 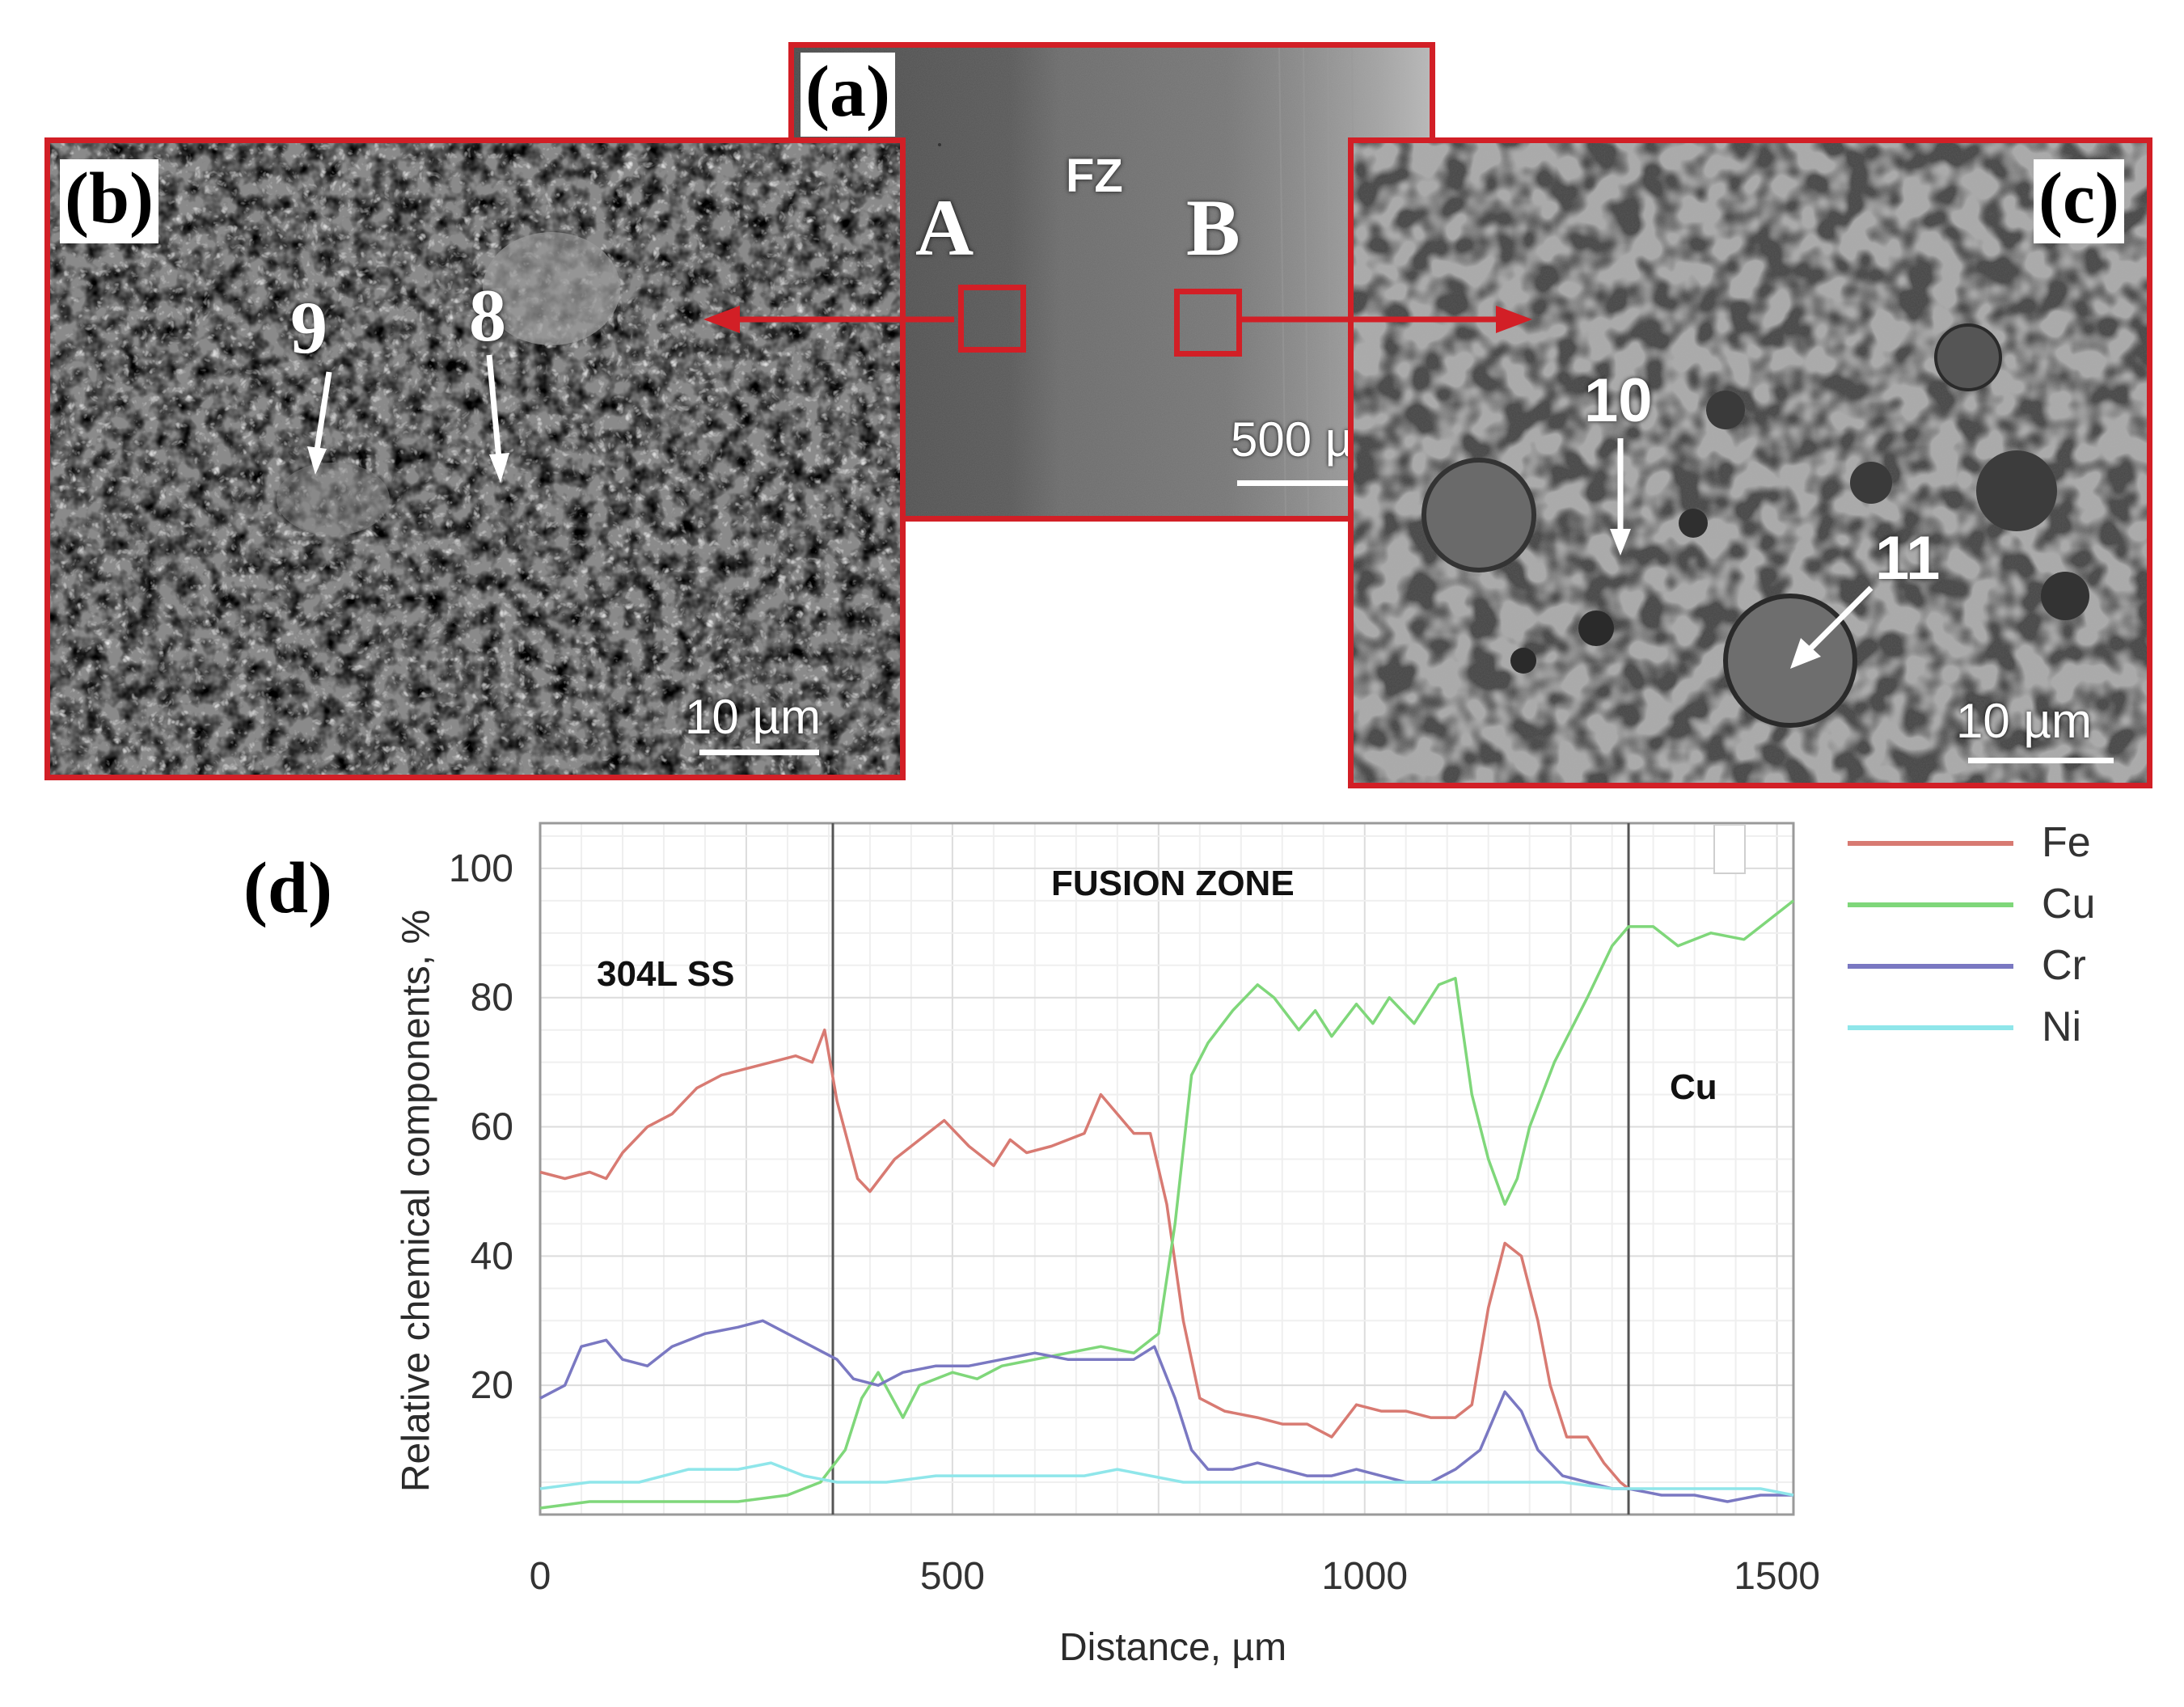 I want to click on panel-c-sem-image, so click(x=1750, y=463).